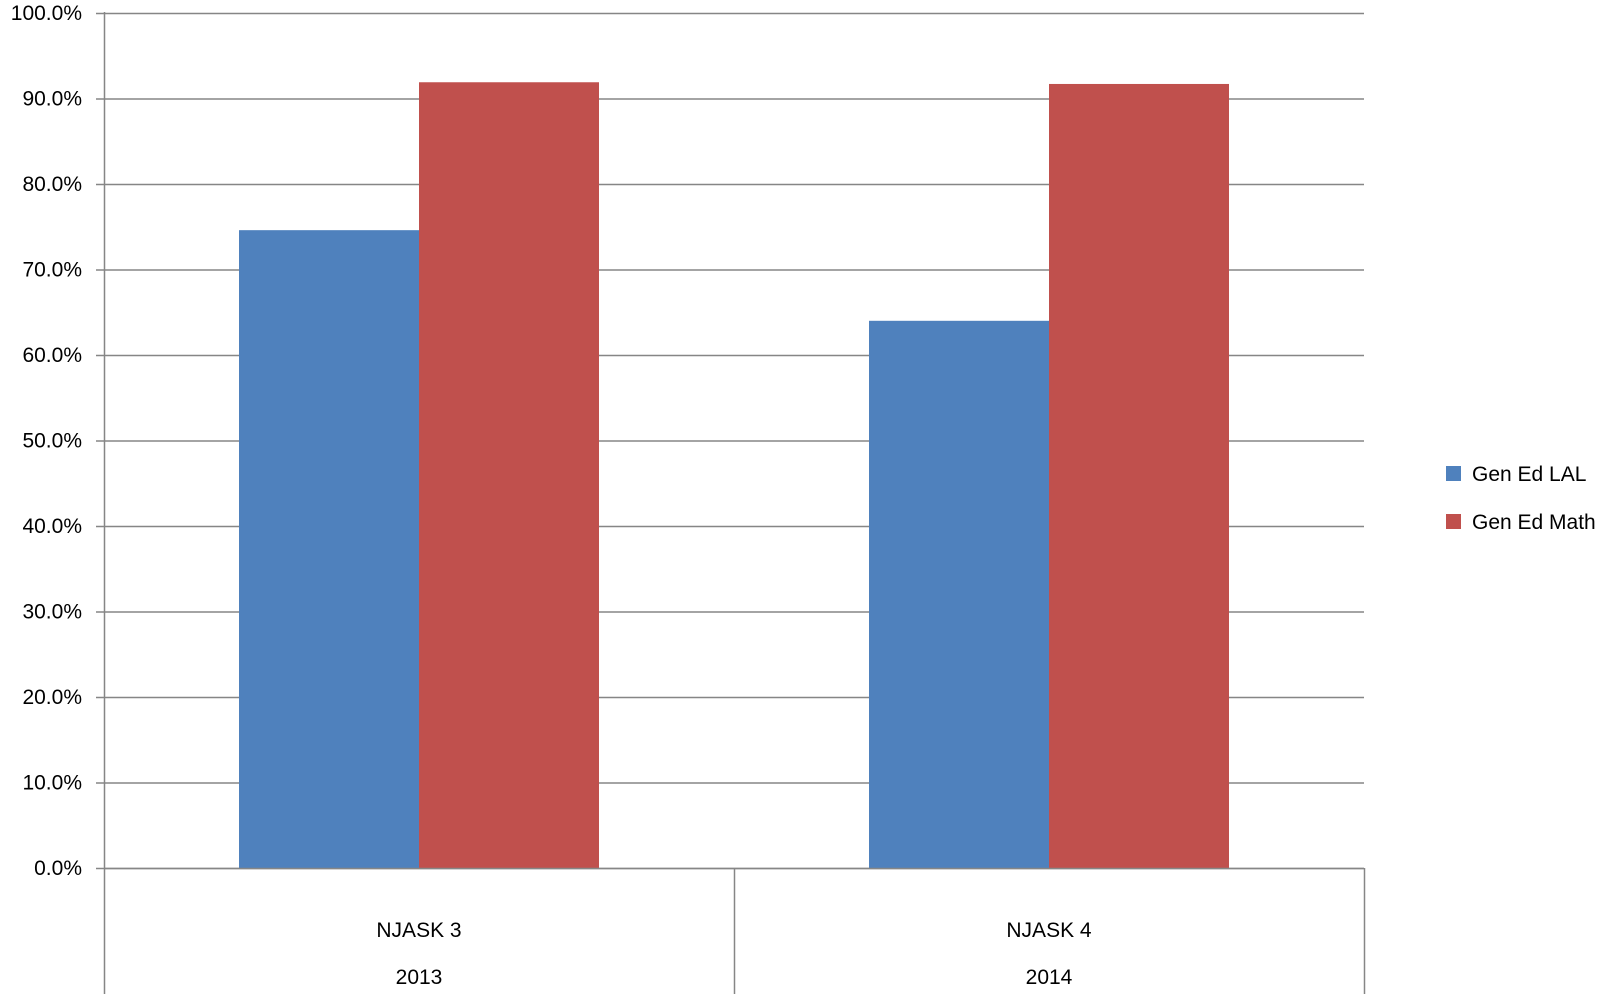 Image resolution: width=1614 pixels, height=994 pixels. I want to click on y-tick-label: 0.0%, so click(58, 868).